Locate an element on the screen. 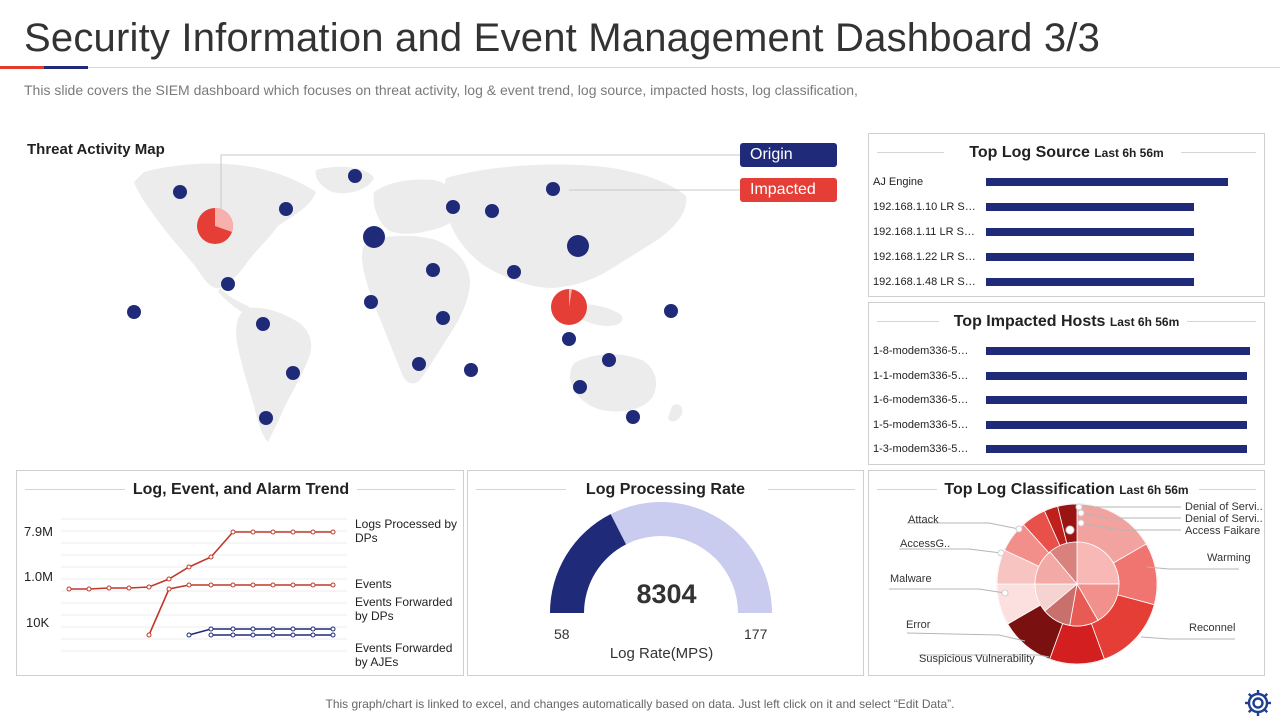 This screenshot has height=720, width=1280. y-tick-label: 10K is located at coordinates (38, 622).